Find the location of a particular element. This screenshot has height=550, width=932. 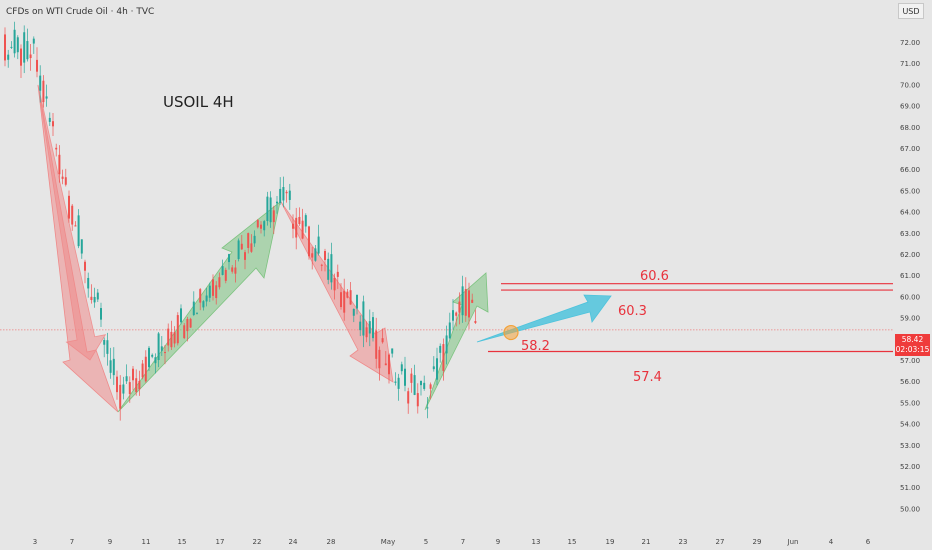

target-marker-circle is located at coordinates (511, 332).